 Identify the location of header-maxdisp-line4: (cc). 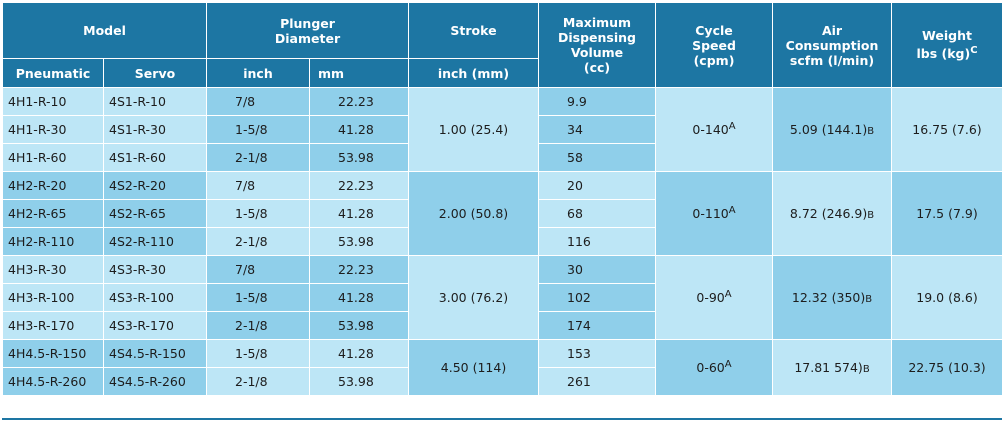
(597, 67).